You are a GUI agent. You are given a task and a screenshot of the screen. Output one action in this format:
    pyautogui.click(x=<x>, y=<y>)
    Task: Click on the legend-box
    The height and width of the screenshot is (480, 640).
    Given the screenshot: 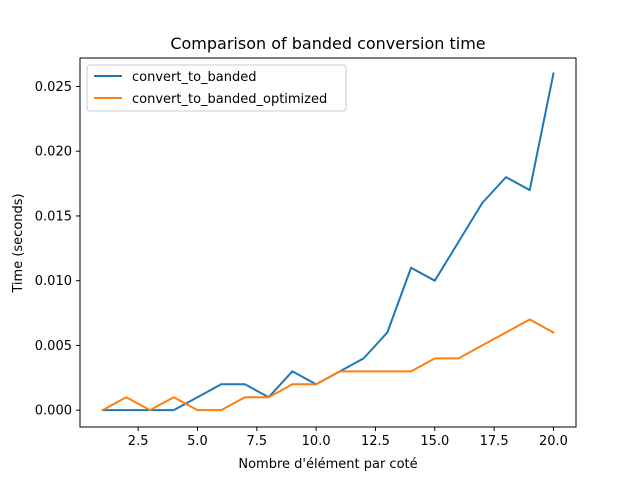 What is the action you would take?
    pyautogui.click(x=216, y=88)
    